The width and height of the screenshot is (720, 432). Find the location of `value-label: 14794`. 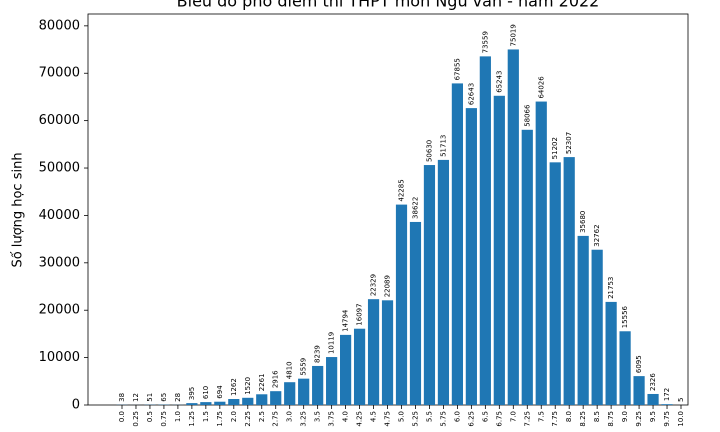

value-label: 14794 is located at coordinates (346, 320).